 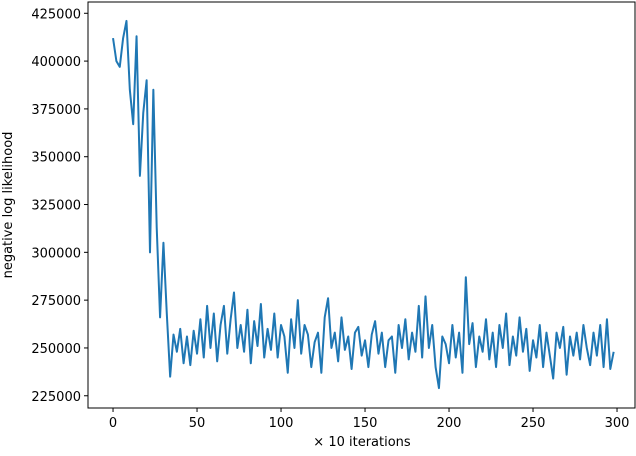 What do you see at coordinates (56, 110) in the screenshot?
I see `y-tick-label: 375000` at bounding box center [56, 110].